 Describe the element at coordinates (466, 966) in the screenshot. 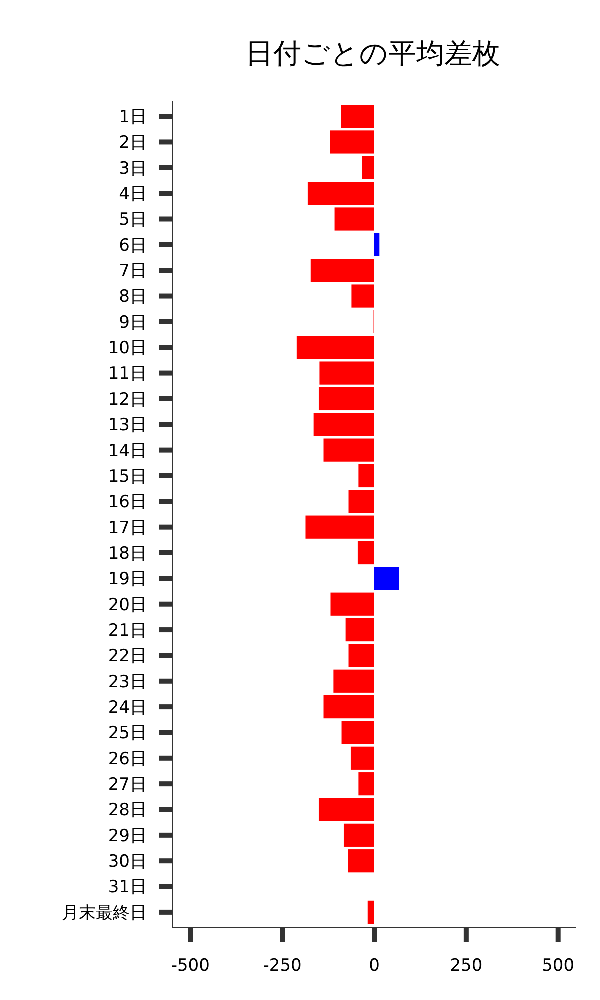

I see `x-tick-label: 250` at that location.